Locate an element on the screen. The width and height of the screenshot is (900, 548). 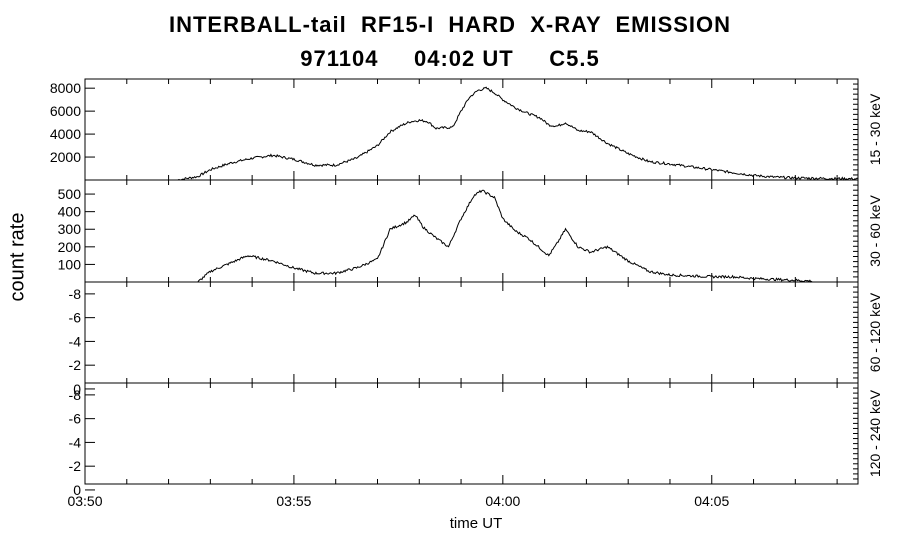
y-tick-label: 400 is located at coordinates (70, 212).